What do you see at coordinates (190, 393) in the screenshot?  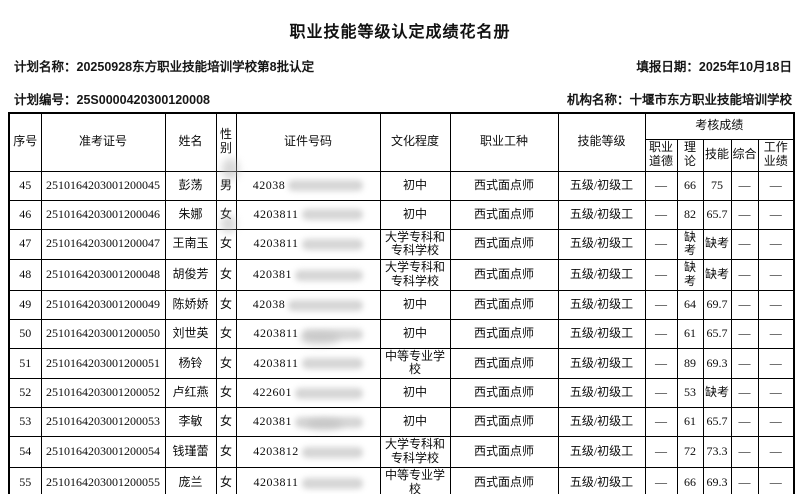 I see `name-cell: 卢红燕` at bounding box center [190, 393].